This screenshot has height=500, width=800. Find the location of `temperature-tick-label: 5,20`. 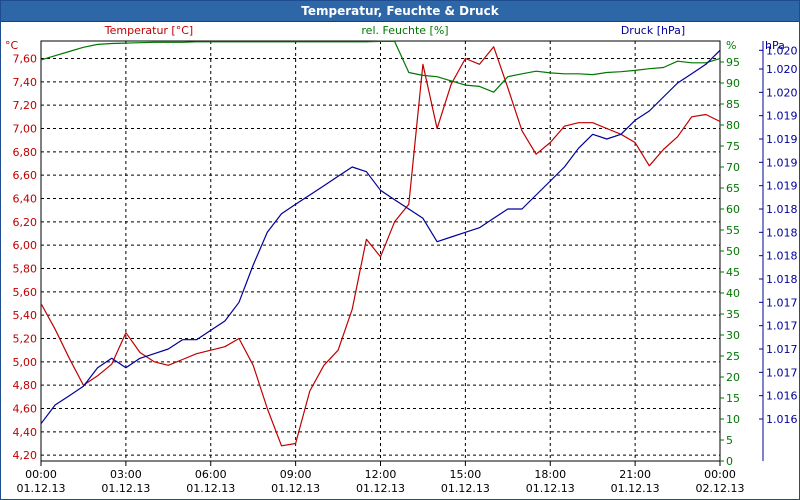

temperature-tick-label: 5,20 is located at coordinates (25, 339).